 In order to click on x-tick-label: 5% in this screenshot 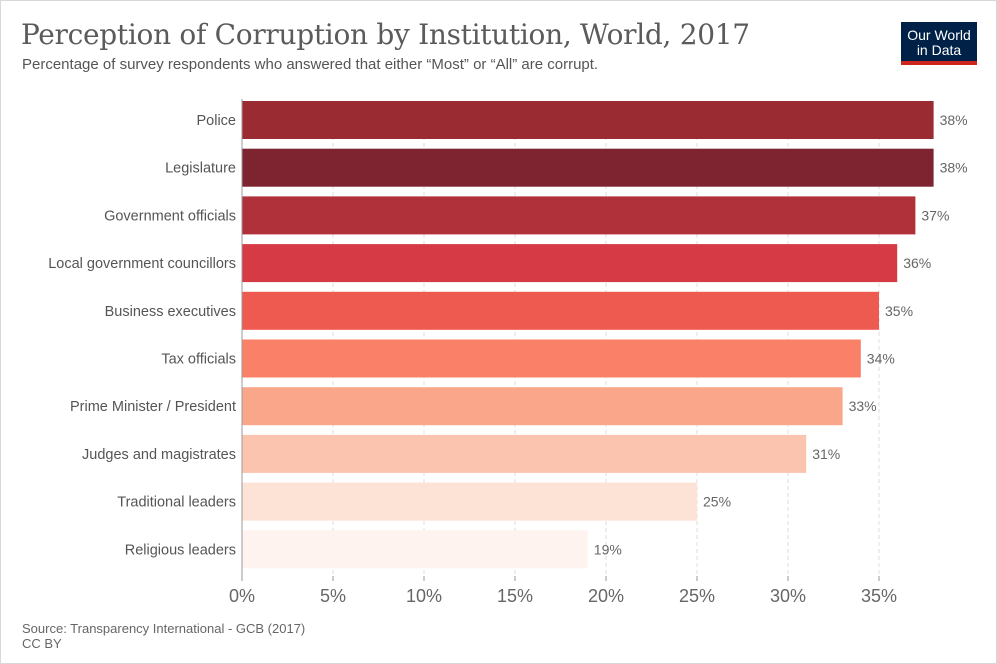, I will do `click(333, 596)`.